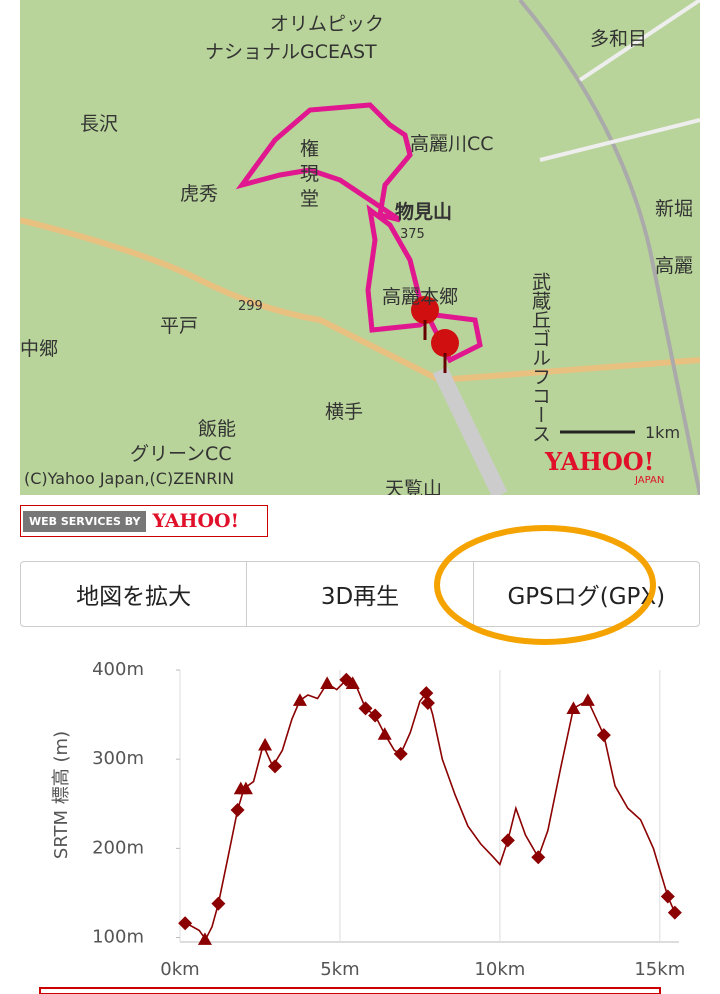 This screenshot has width=720, height=994. What do you see at coordinates (118, 758) in the screenshot?
I see `y-tick-label: 300m` at bounding box center [118, 758].